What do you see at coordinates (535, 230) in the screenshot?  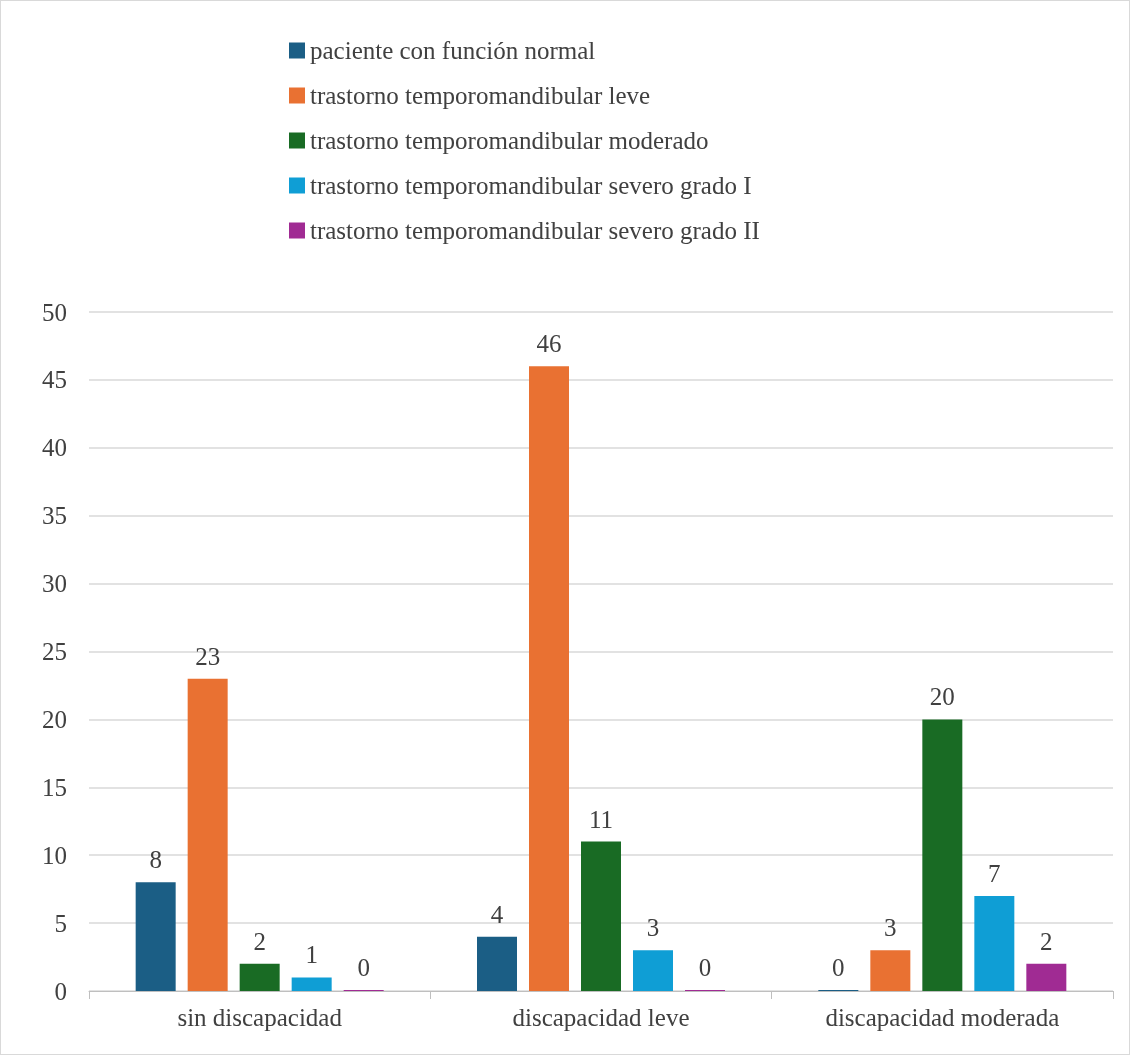 I see `legend-label: trastorno temporomandibular severo grado II` at bounding box center [535, 230].